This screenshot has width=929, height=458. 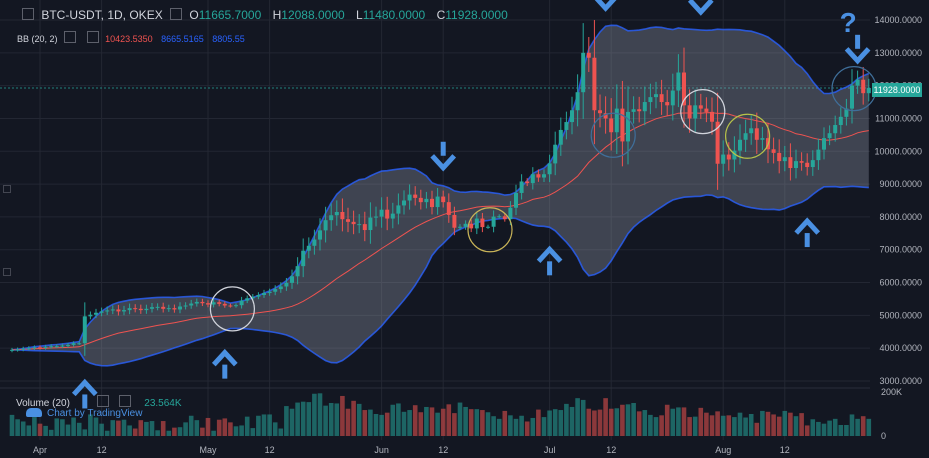 I want to click on y-tick-label: 3000.0000, so click(x=900, y=381).